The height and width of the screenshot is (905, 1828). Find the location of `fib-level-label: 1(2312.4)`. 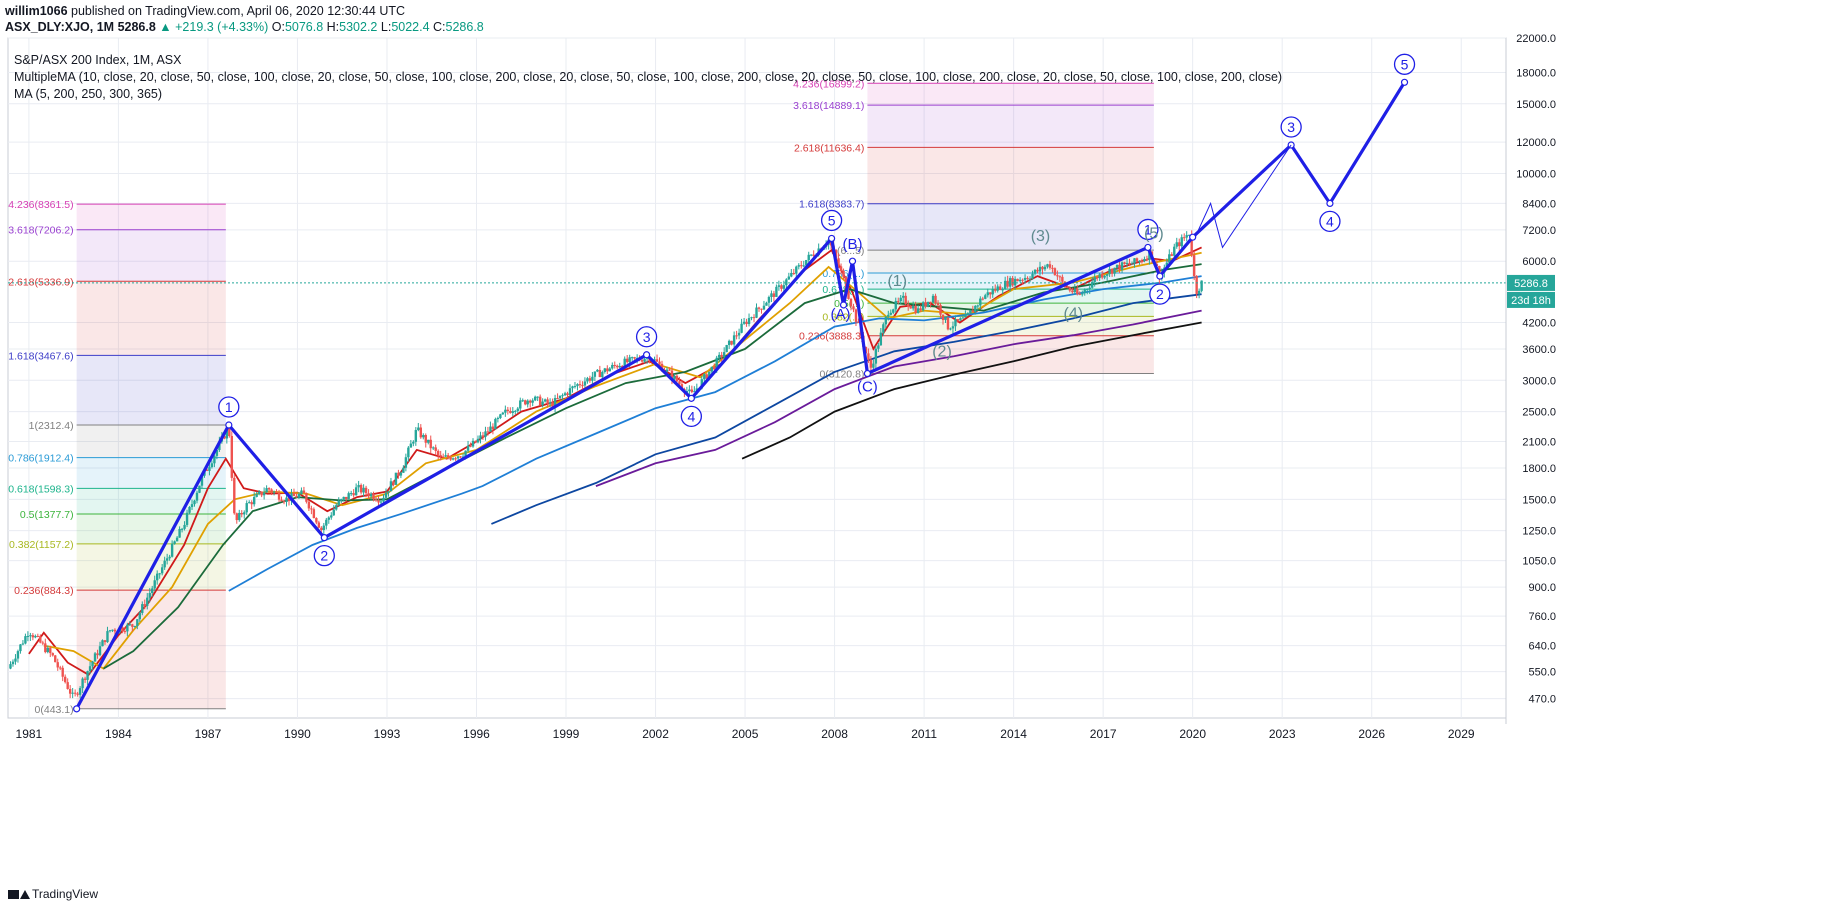

fib-level-label: 1(2312.4) is located at coordinates (51, 426).